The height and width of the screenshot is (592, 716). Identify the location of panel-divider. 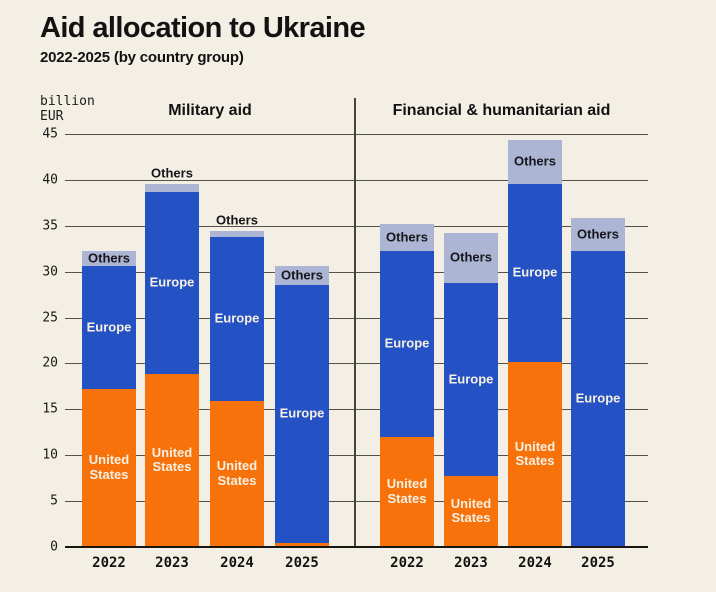
(355, 322).